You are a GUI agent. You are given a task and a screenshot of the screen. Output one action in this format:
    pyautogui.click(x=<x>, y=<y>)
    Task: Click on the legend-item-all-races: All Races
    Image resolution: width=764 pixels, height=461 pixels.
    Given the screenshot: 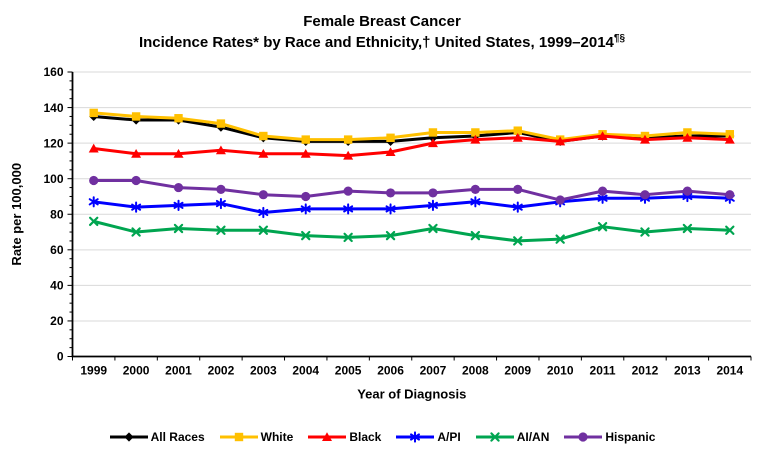 What is the action you would take?
    pyautogui.click(x=157, y=437)
    